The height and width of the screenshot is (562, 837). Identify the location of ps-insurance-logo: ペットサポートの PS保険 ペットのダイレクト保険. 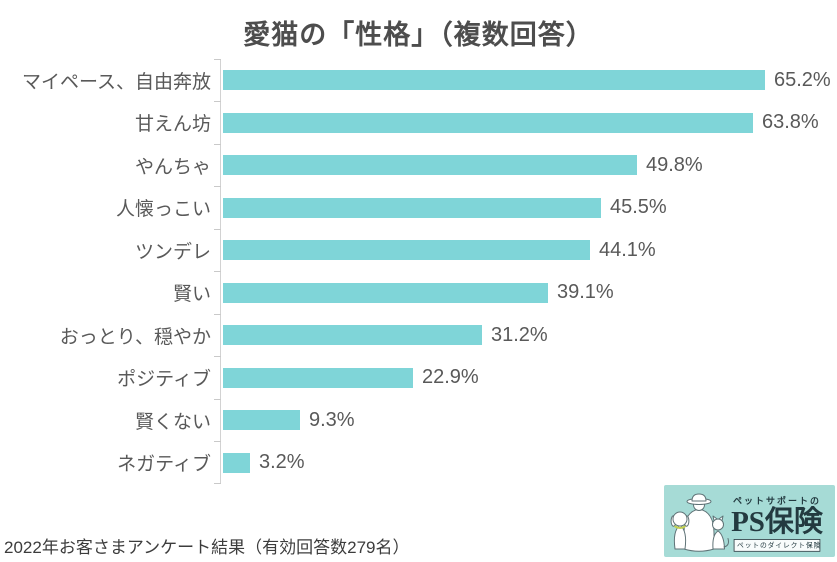
(749, 521).